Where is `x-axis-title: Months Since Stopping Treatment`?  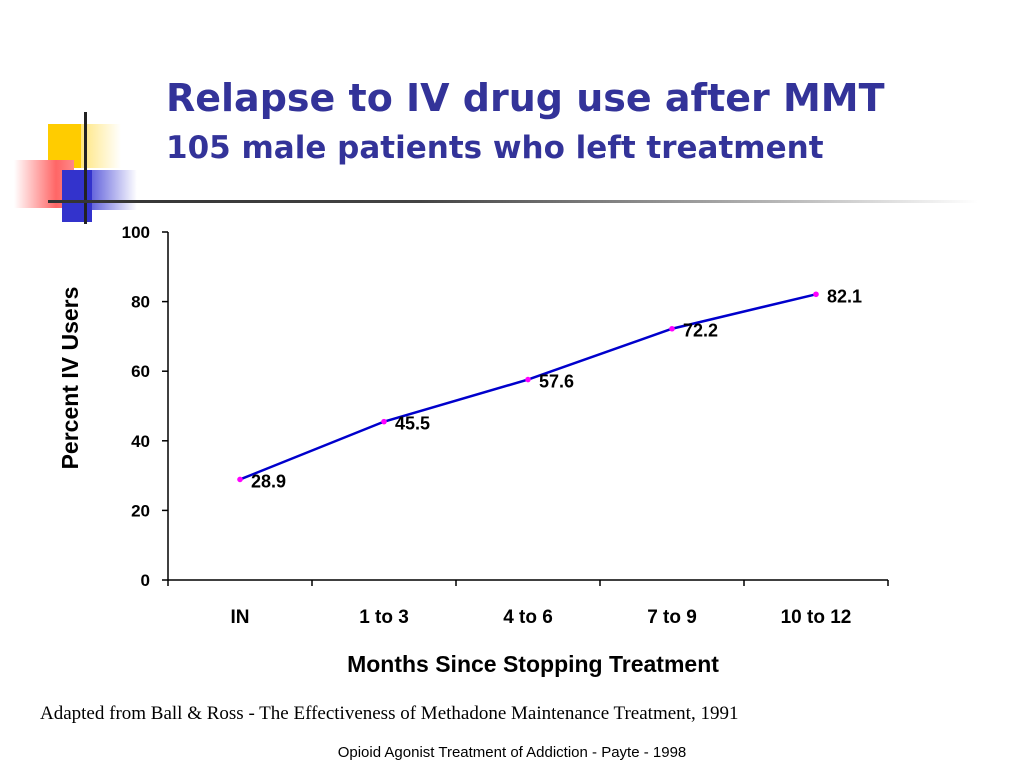
x-axis-title: Months Since Stopping Treatment is located at coordinates (533, 664).